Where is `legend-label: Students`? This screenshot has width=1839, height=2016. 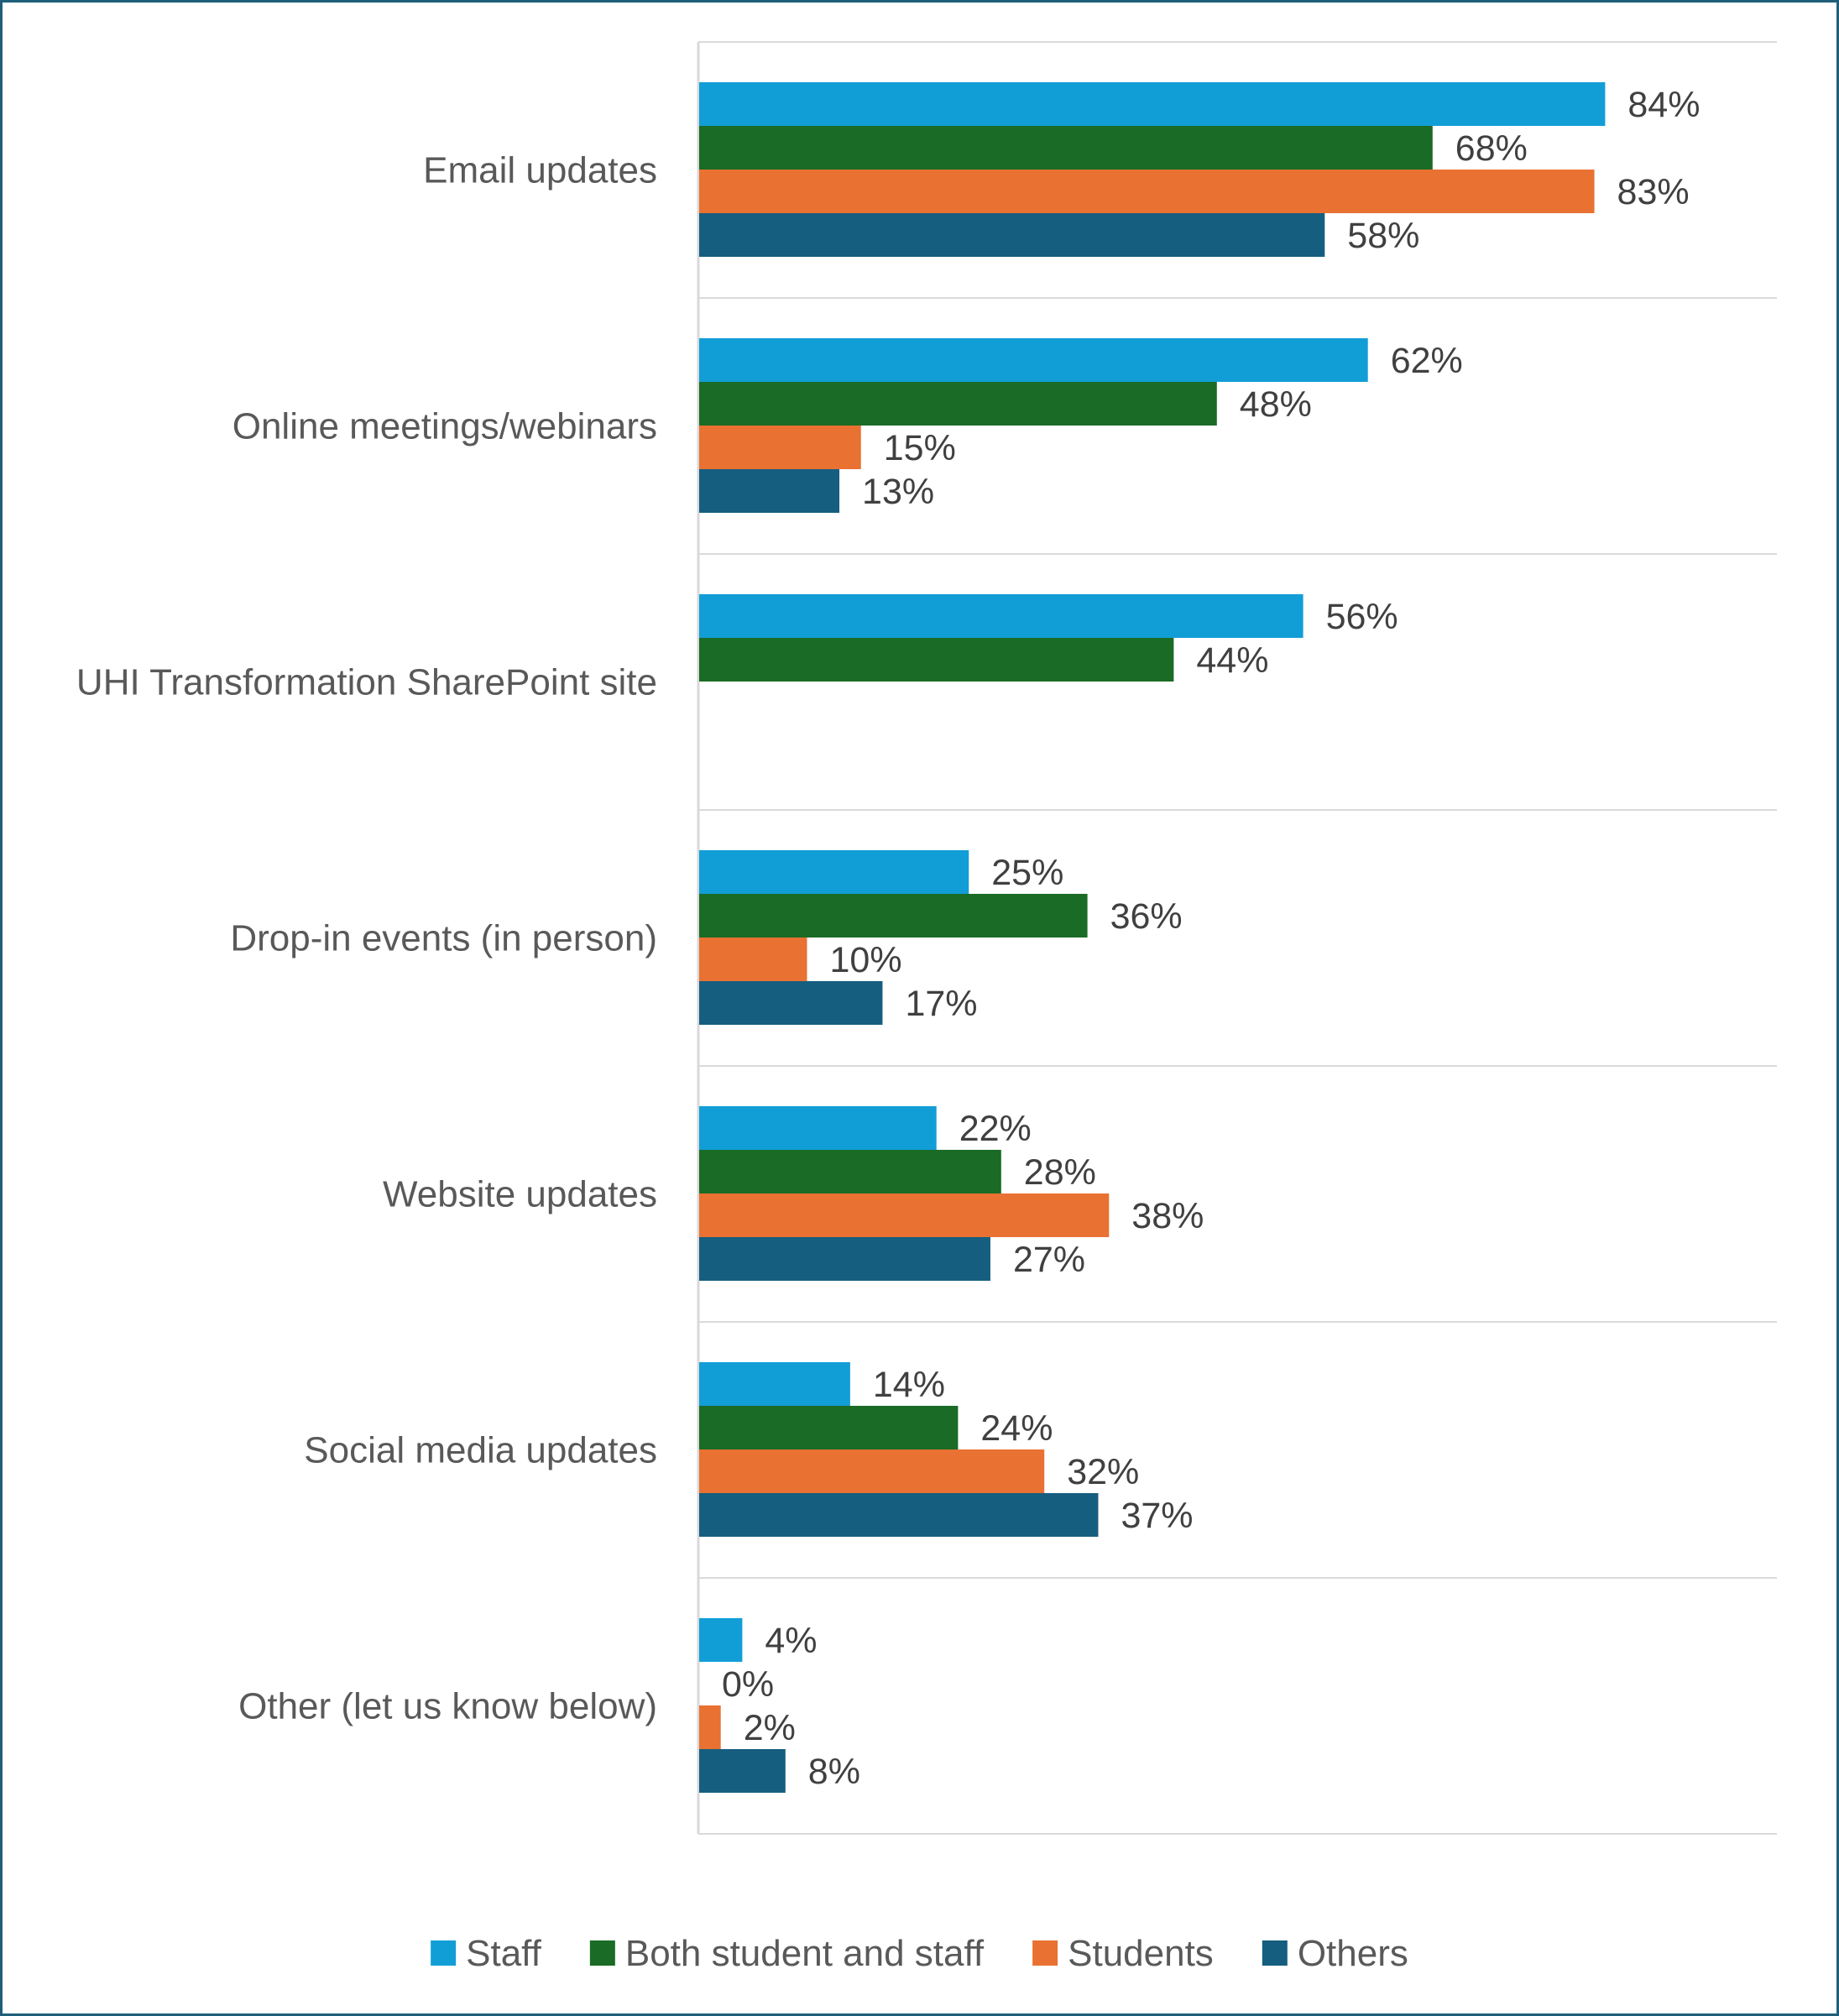 legend-label: Students is located at coordinates (1141, 1953).